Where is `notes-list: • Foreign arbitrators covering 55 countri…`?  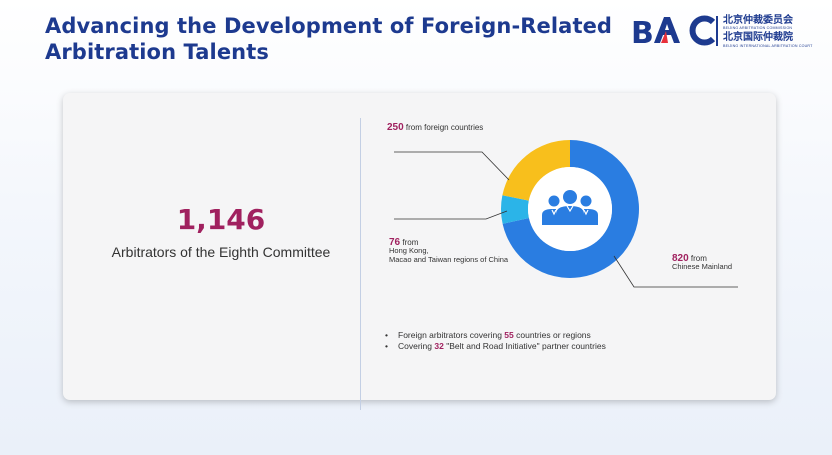
notes-list: • Foreign arbitrators covering 55 countri… is located at coordinates (495, 341).